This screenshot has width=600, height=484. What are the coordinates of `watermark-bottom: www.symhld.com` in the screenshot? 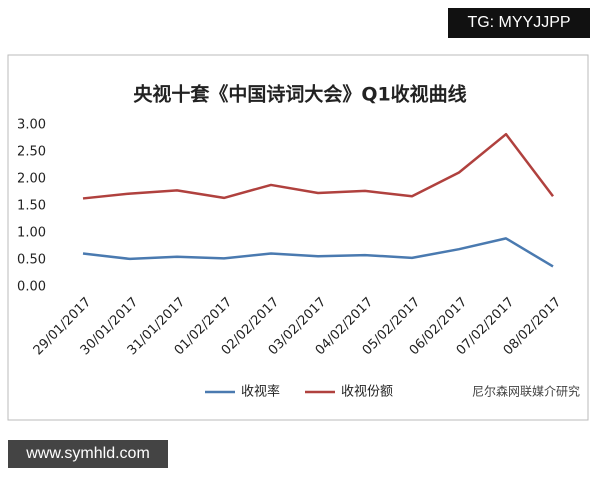 It's located at (88, 454).